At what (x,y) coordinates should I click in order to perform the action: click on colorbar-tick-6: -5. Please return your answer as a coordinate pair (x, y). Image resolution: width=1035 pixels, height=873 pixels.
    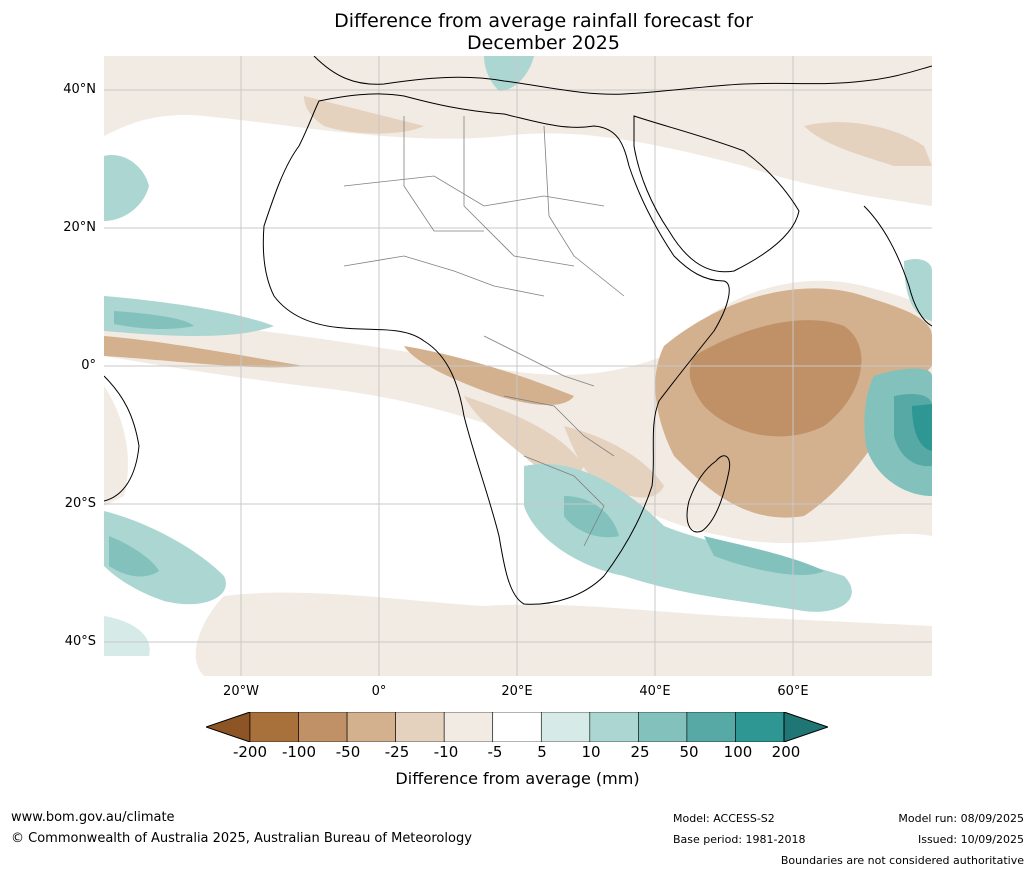
    Looking at the image, I should click on (495, 752).